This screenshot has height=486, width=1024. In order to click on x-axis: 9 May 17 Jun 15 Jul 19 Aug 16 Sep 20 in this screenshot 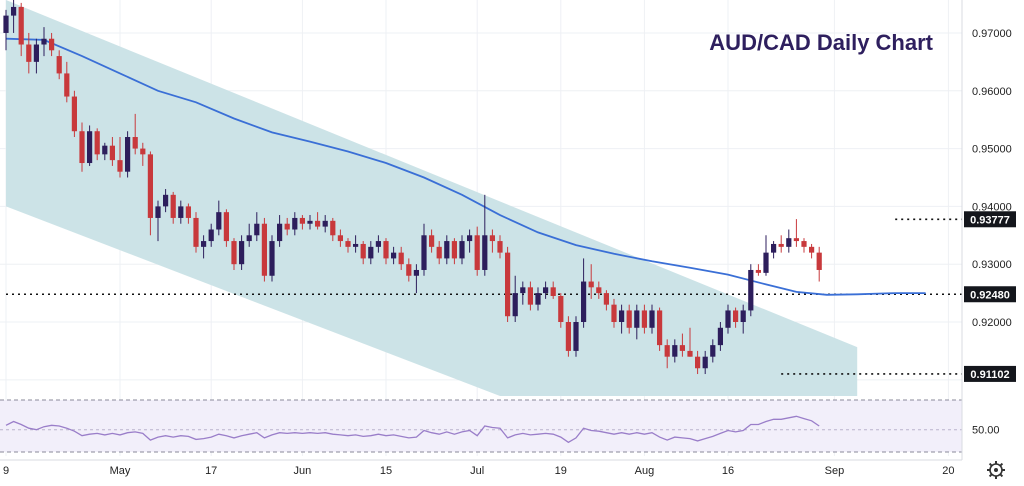, I will do `click(481, 468)`.